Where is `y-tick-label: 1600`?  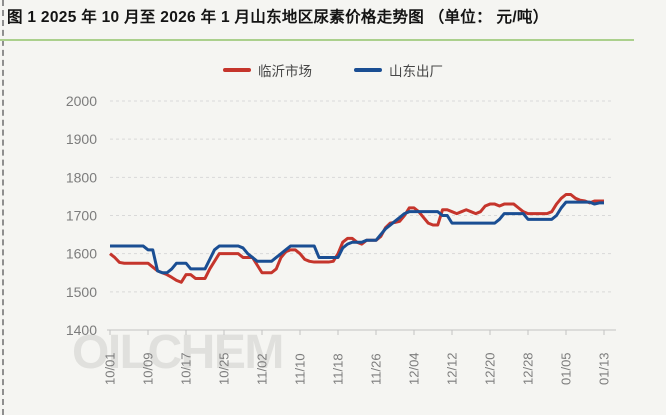
y-tick-label: 1600 is located at coordinates (81, 254).